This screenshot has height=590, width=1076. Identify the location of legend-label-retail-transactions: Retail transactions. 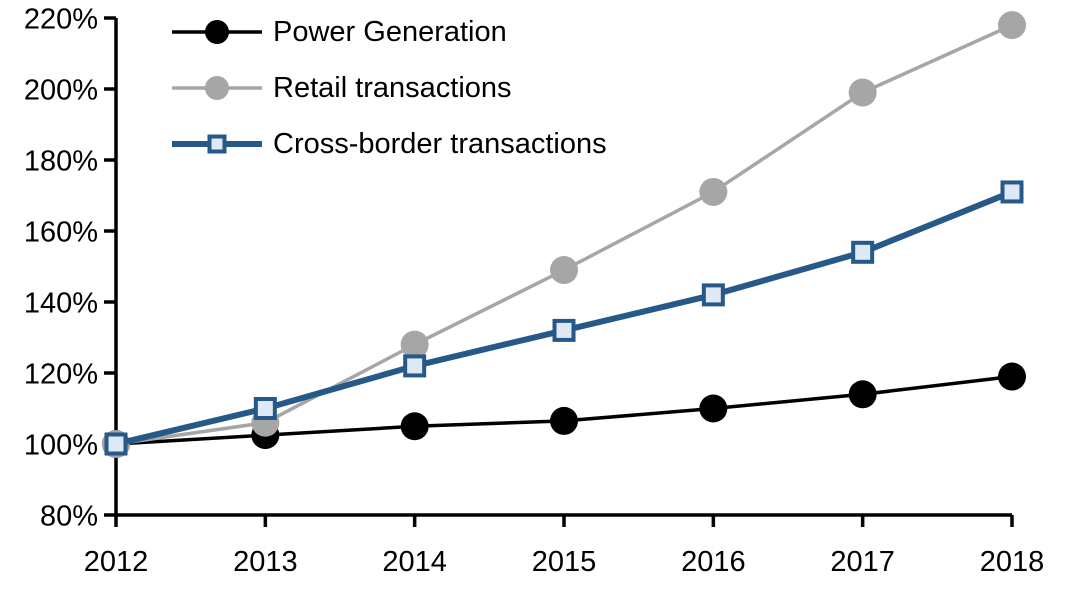
(392, 87).